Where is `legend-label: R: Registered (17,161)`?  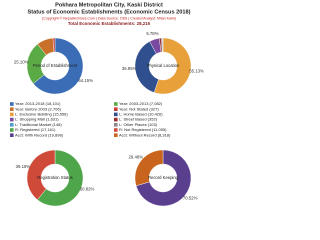
legend-label: R: Registered (17,161) is located at coordinates (35, 129).